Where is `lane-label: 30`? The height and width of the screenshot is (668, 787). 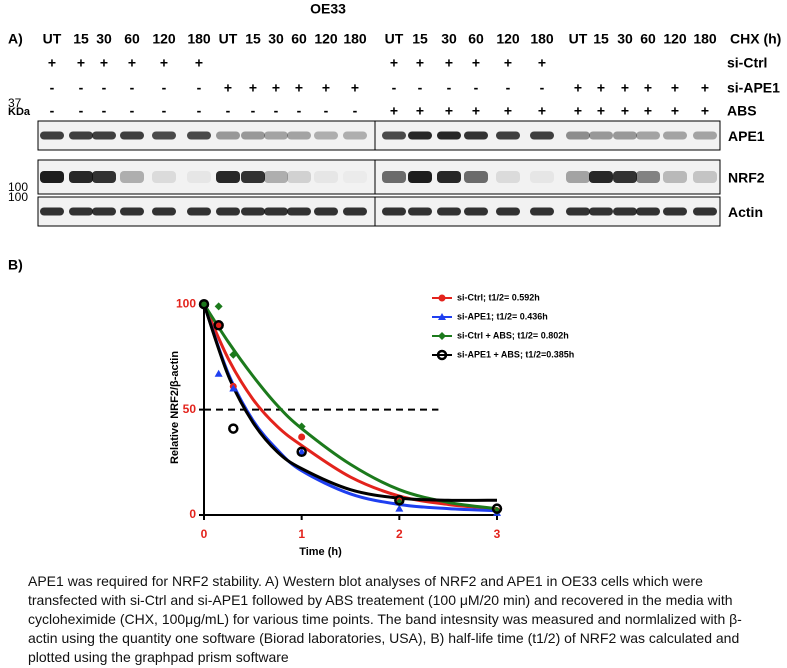
lane-label: 30 is located at coordinates (449, 39).